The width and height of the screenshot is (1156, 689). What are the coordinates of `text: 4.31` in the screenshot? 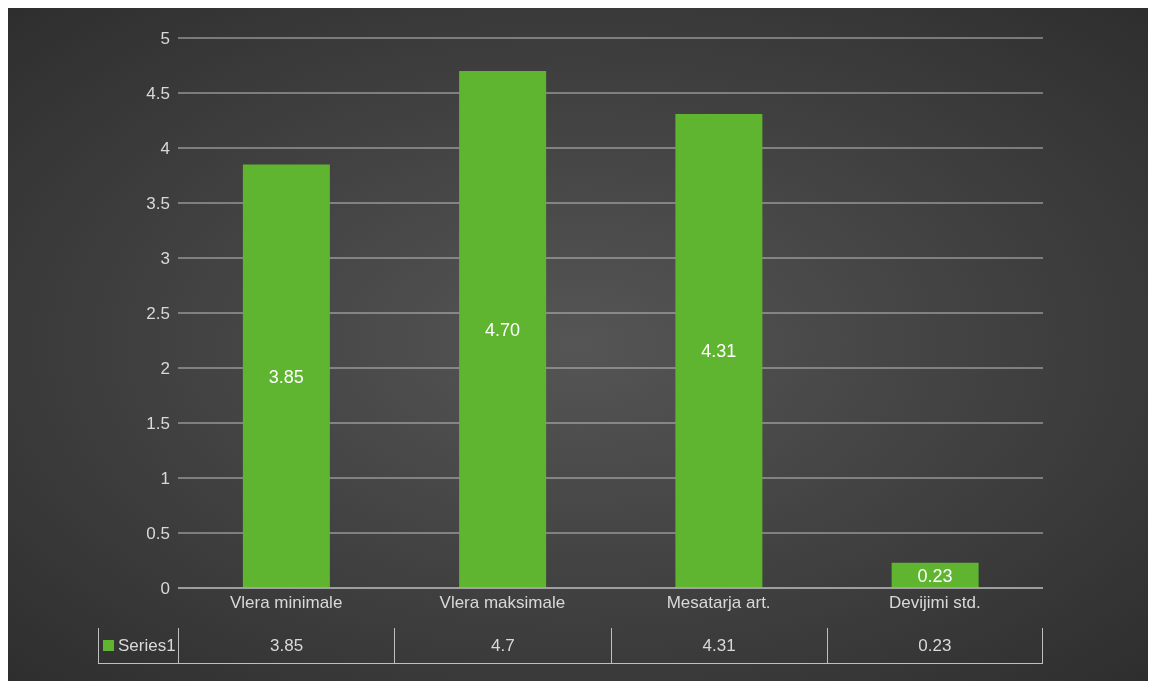 It's located at (718, 646).